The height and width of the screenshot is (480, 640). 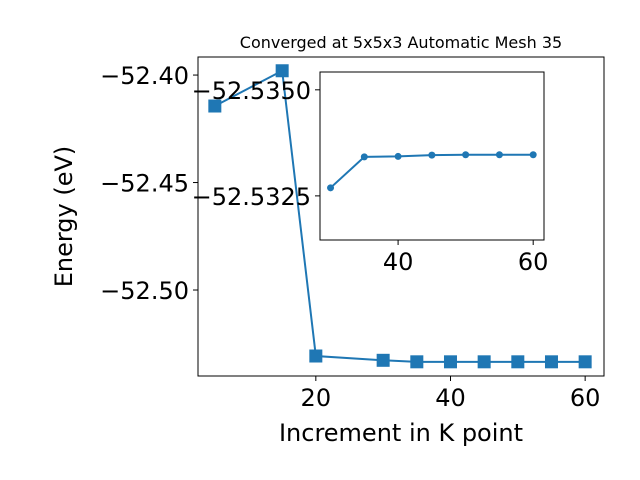 What do you see at coordinates (251, 91) in the screenshot?
I see `y-tick-label: −52.5350` at bounding box center [251, 91].